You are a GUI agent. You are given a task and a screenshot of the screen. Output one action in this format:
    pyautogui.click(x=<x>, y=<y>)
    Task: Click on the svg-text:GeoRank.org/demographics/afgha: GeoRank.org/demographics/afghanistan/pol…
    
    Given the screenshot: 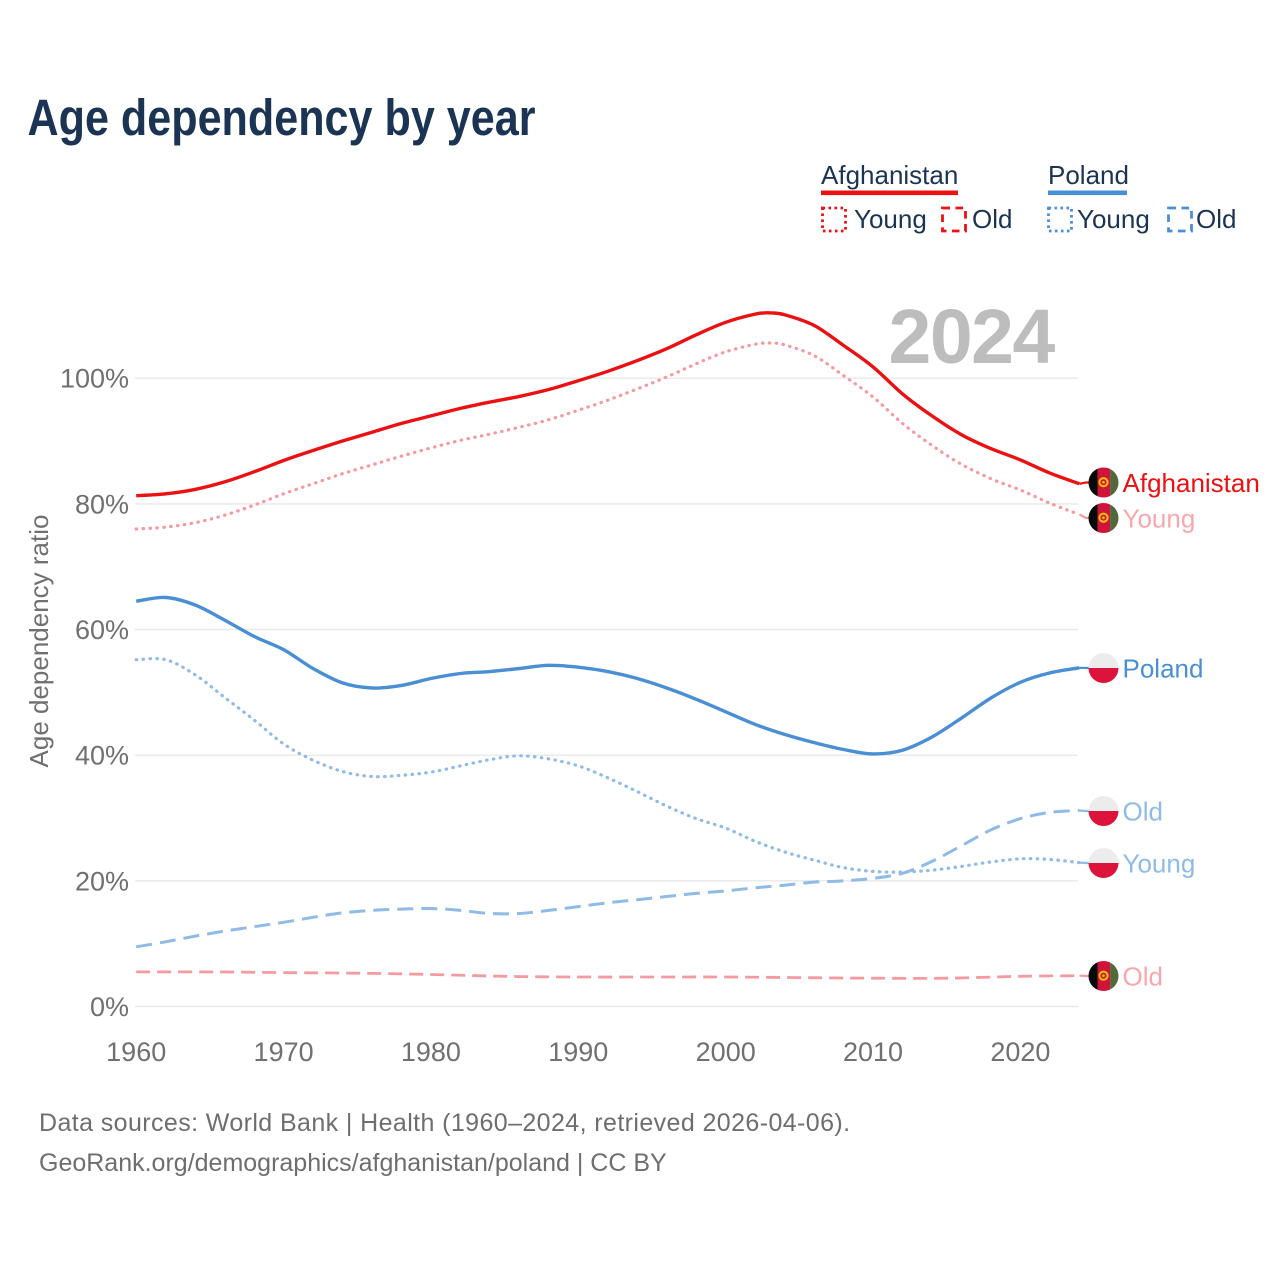 What is the action you would take?
    pyautogui.click(x=353, y=1163)
    